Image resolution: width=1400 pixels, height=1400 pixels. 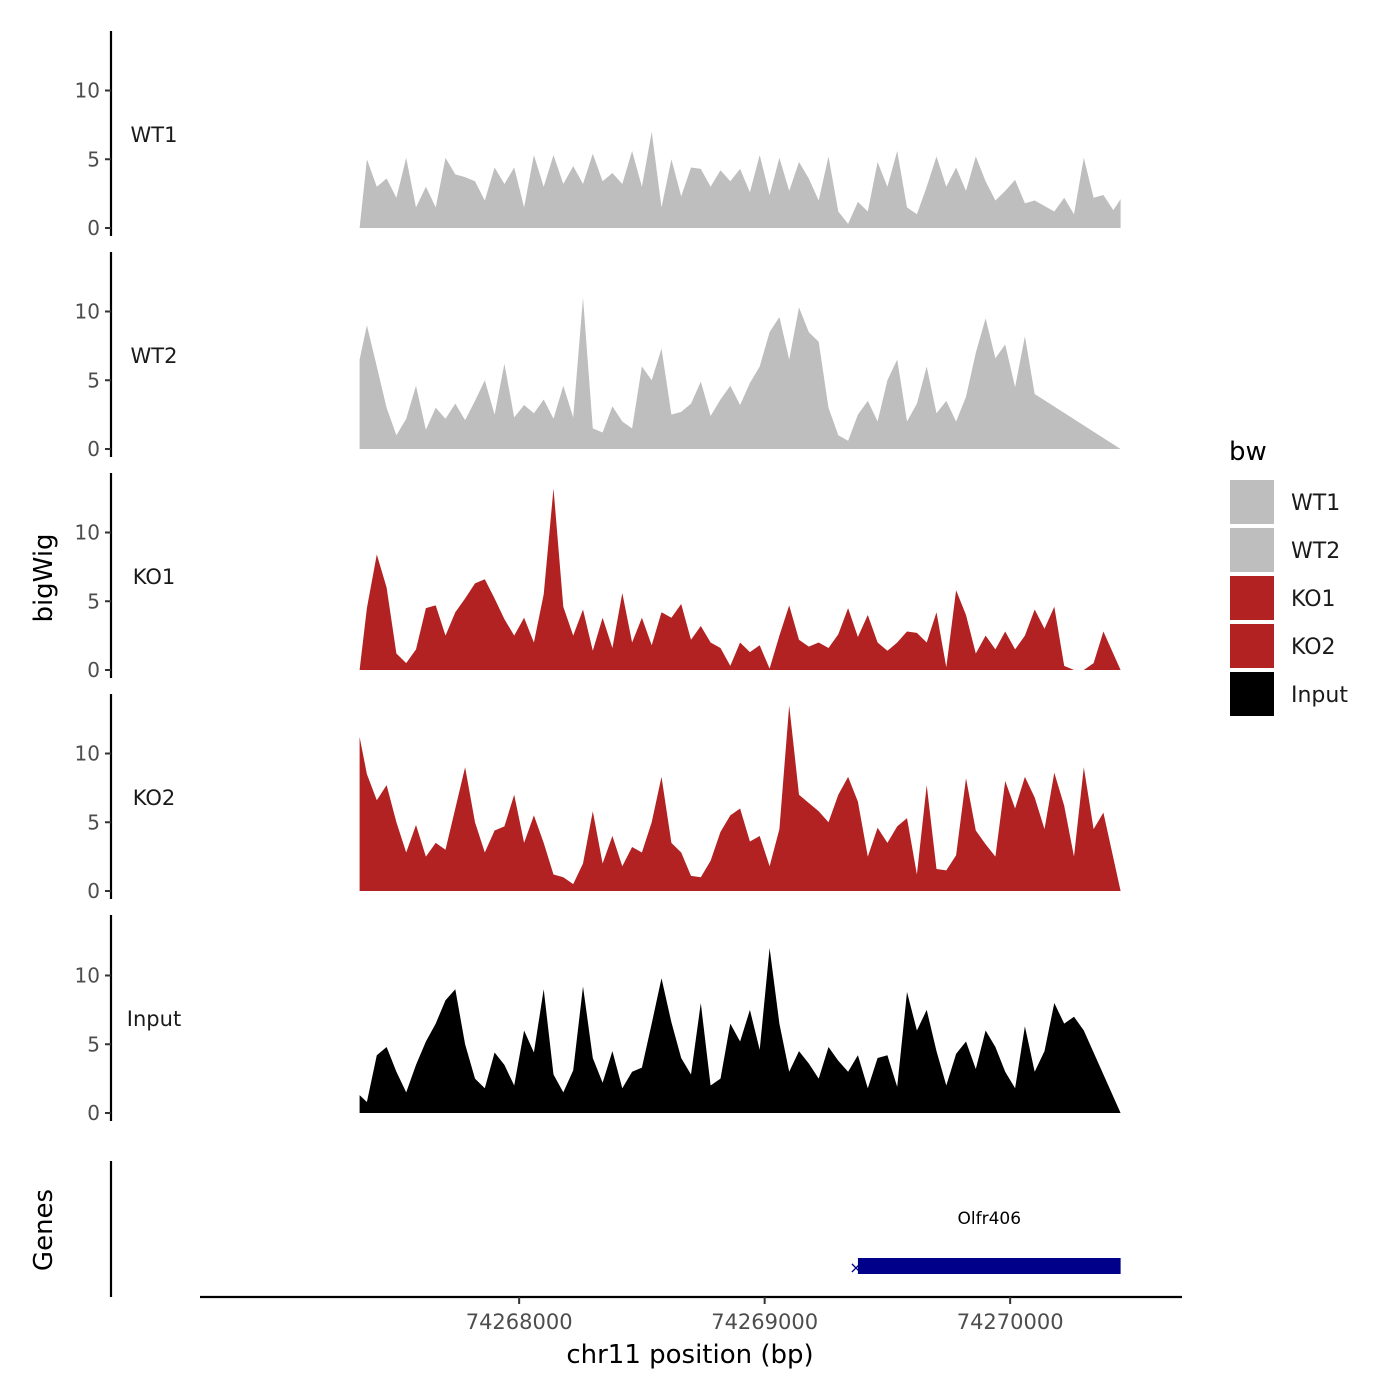 What do you see at coordinates (1313, 647) in the screenshot?
I see `legend-label-ko2: KO2` at bounding box center [1313, 647].